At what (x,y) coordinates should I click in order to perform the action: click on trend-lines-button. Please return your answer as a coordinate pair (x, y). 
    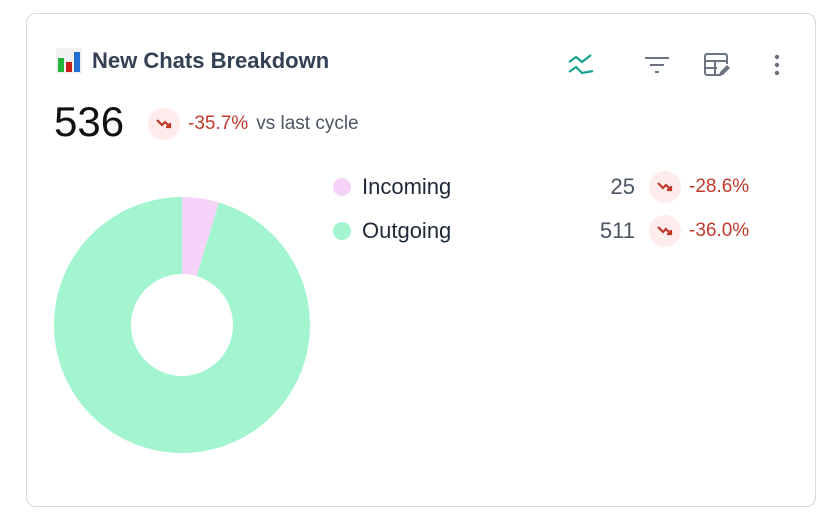
    Looking at the image, I should click on (581, 65).